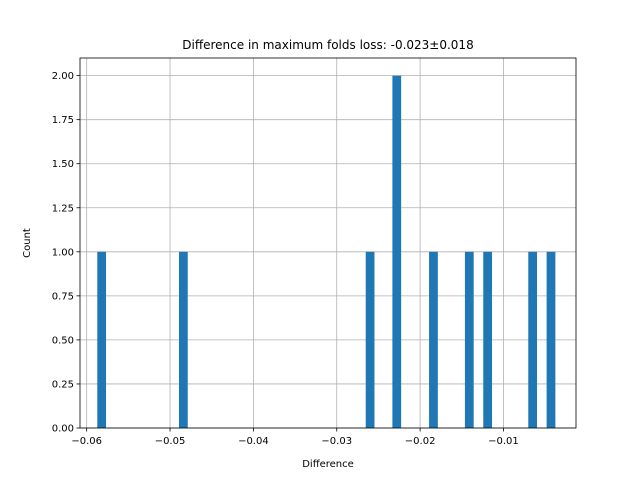 This screenshot has width=640, height=480. I want to click on y-tick-label: 1.75, so click(63, 120).